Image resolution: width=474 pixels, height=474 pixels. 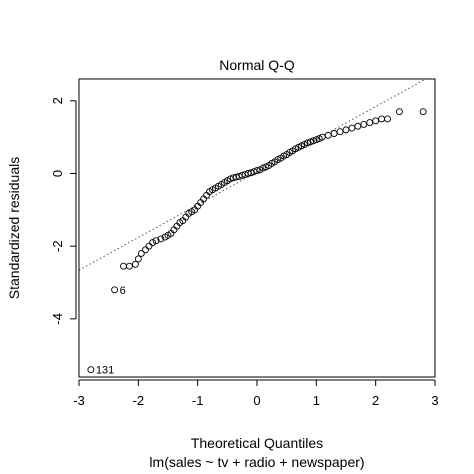 I want to click on y-axis: -4 -2 0 2, so click(x=63, y=211).